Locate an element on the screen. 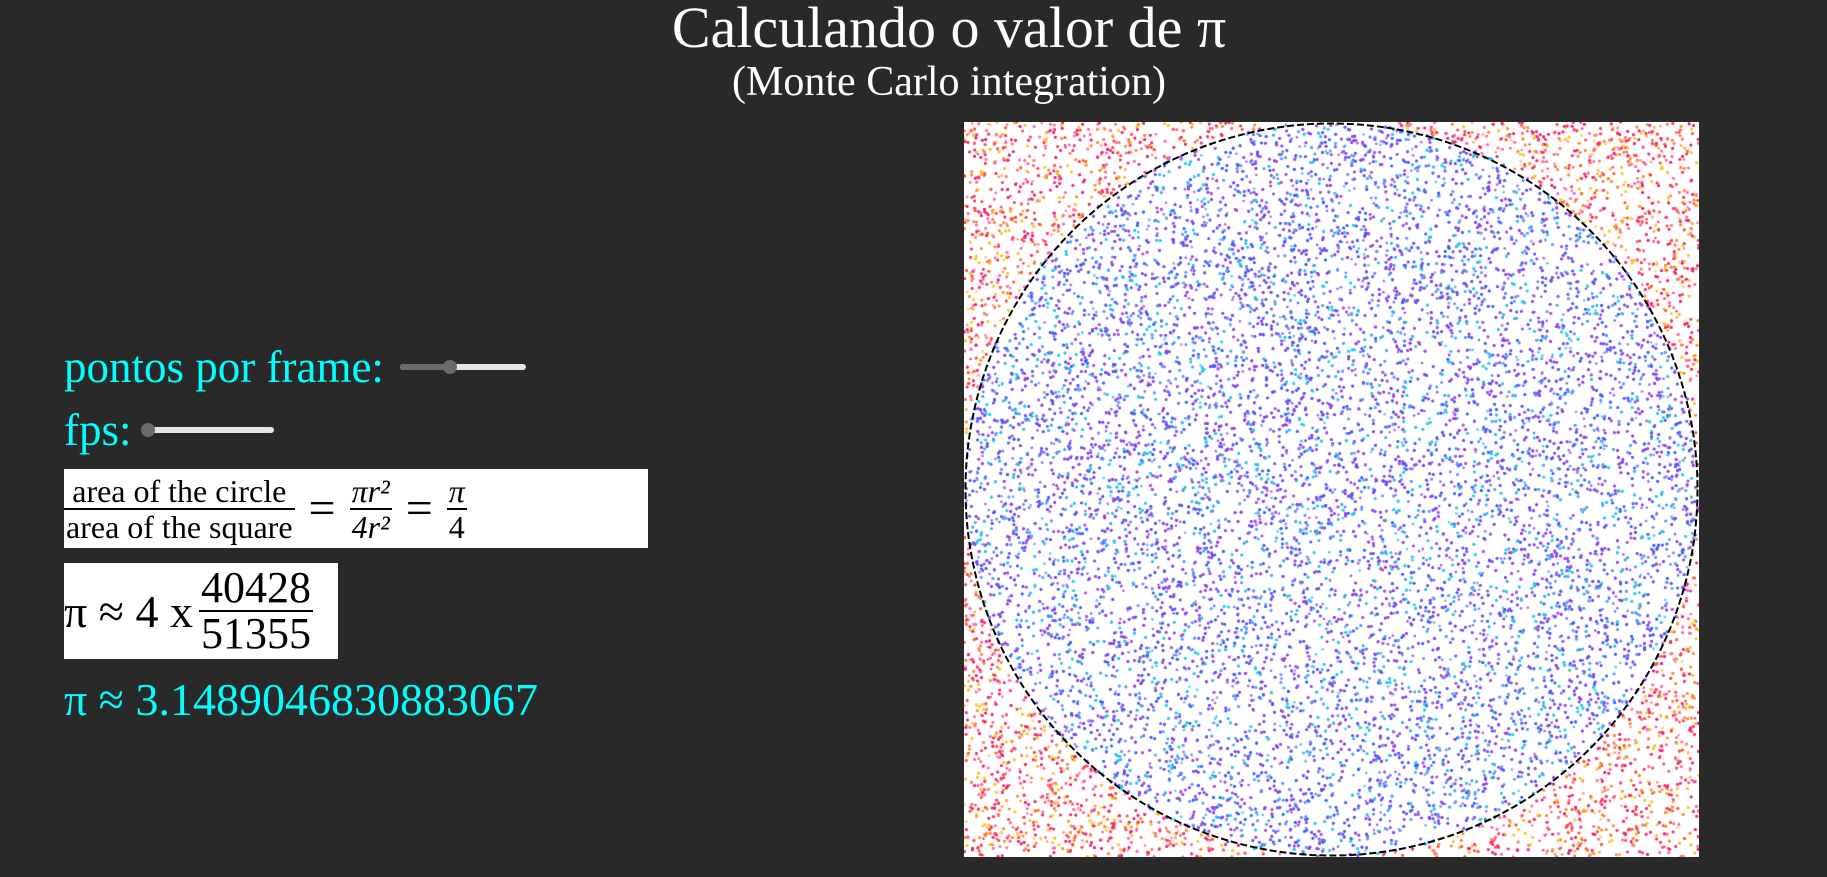  four-denominator: 4 is located at coordinates (456, 526).